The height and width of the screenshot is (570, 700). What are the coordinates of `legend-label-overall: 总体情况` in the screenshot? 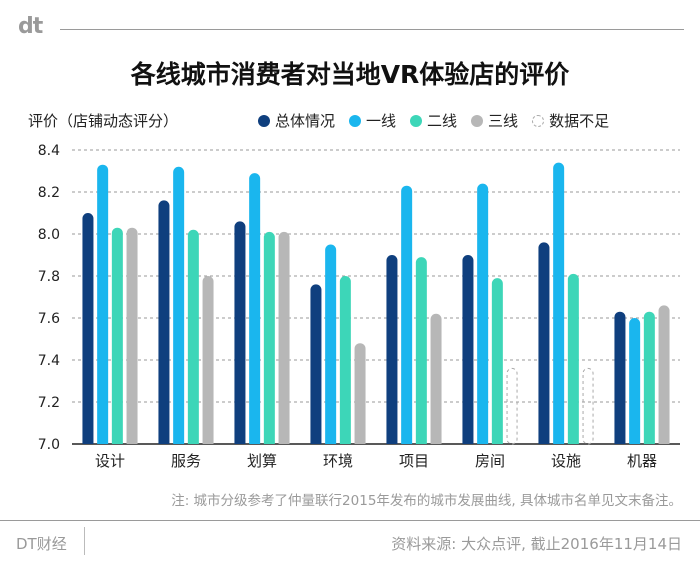 It's located at (305, 121).